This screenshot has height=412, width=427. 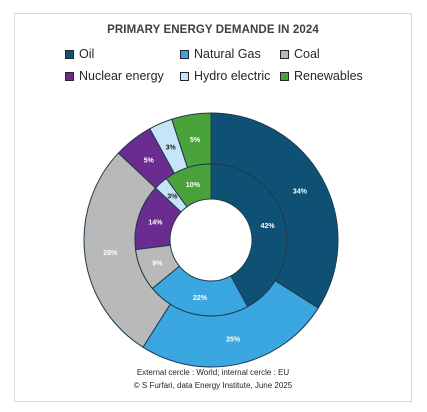 I want to click on legend-swatch-nuclear, so click(x=69, y=76).